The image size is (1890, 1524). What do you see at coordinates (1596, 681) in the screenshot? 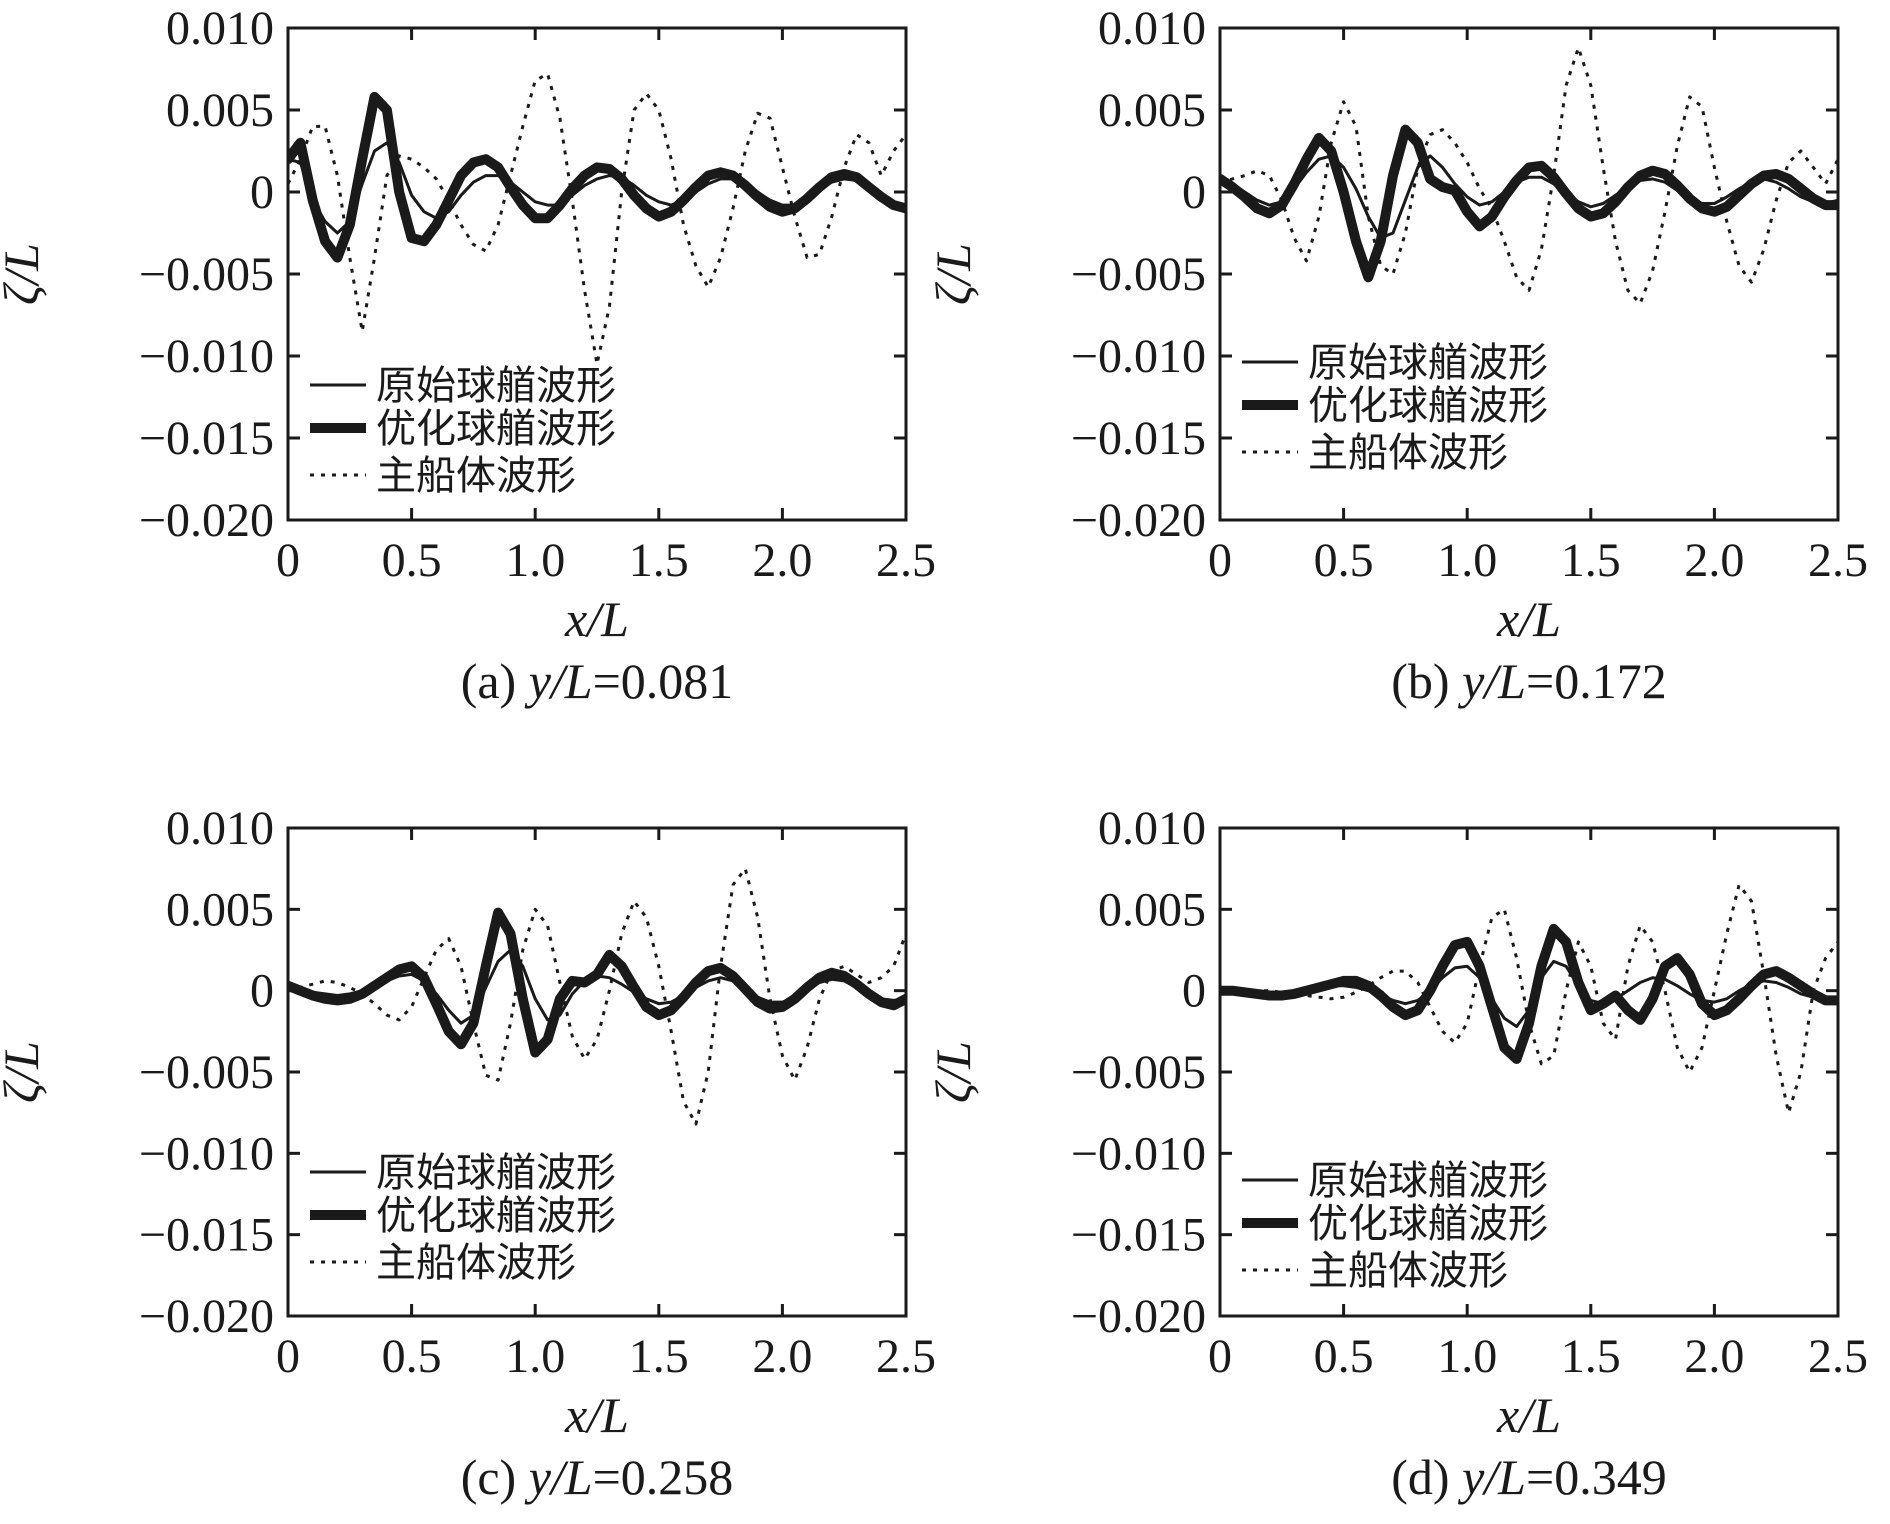
I see `caption-value: =0.172` at bounding box center [1596, 681].